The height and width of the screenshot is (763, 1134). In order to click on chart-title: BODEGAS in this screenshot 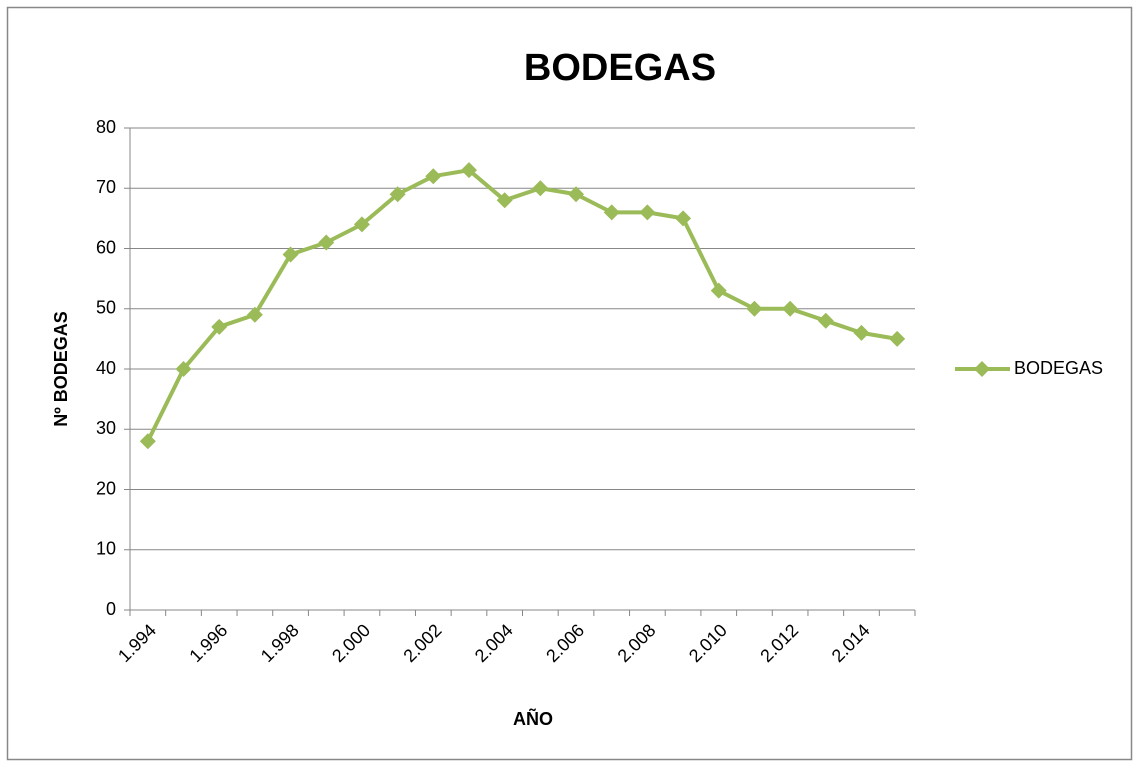, I will do `click(620, 68)`.